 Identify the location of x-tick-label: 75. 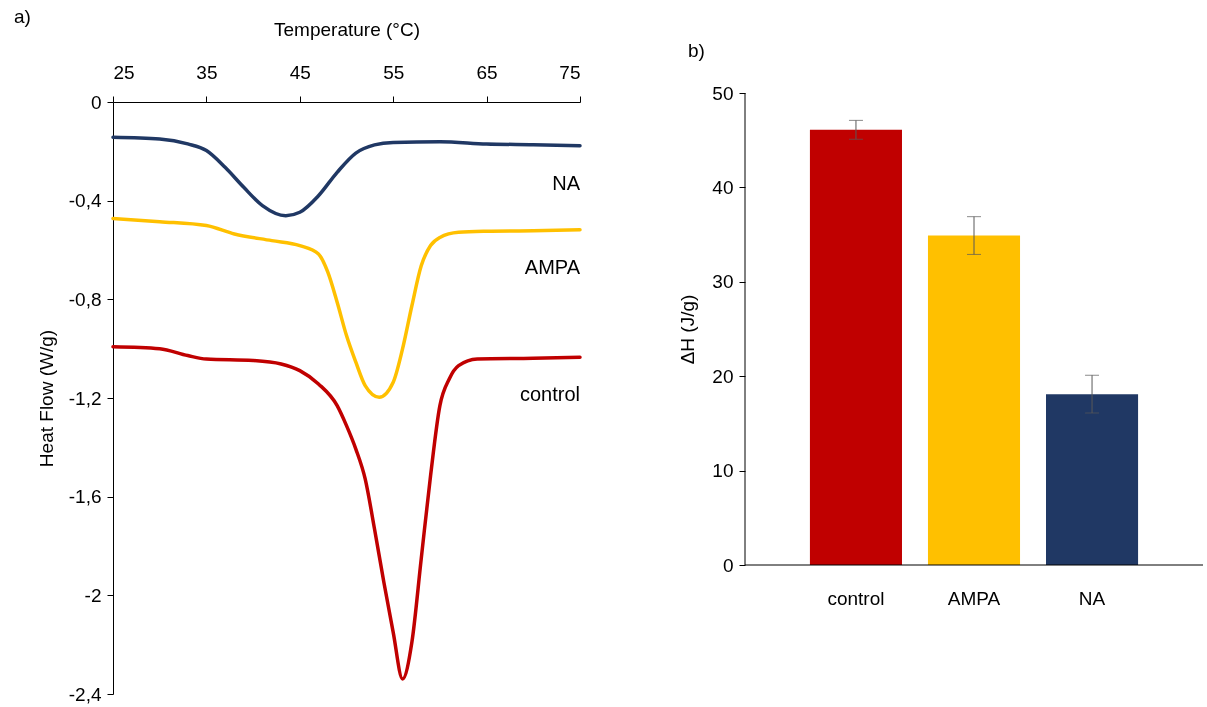
(570, 72).